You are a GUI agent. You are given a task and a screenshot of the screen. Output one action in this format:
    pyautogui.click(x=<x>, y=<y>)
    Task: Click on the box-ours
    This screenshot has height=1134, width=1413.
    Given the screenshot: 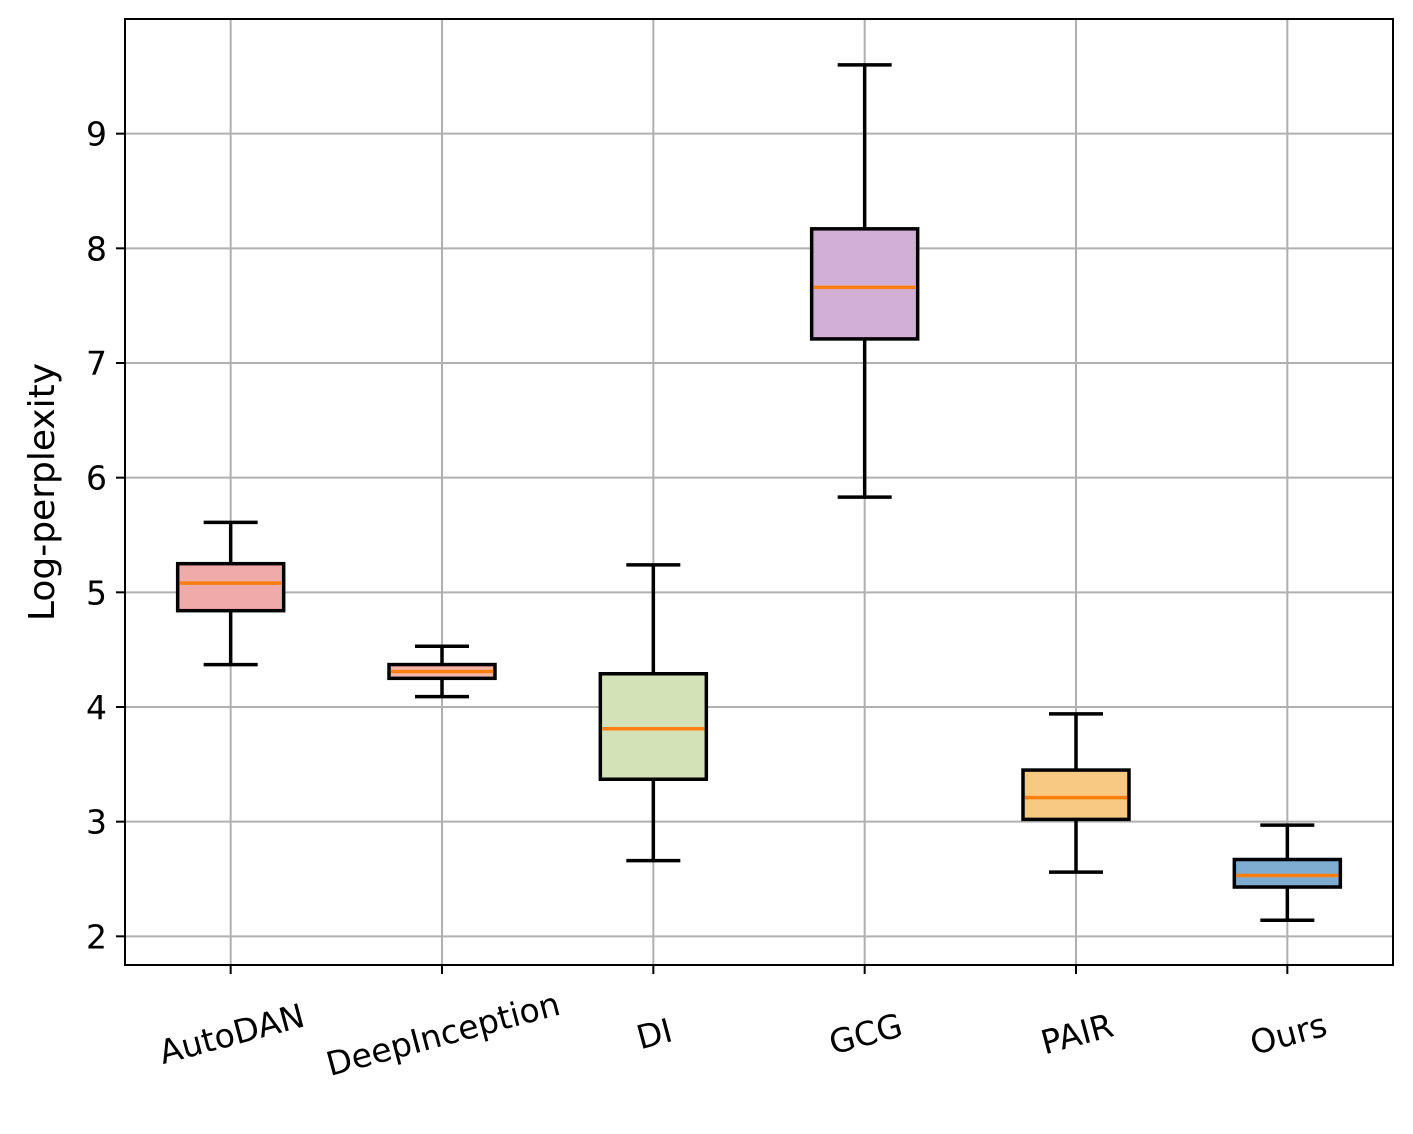 What is the action you would take?
    pyautogui.click(x=1287, y=873)
    